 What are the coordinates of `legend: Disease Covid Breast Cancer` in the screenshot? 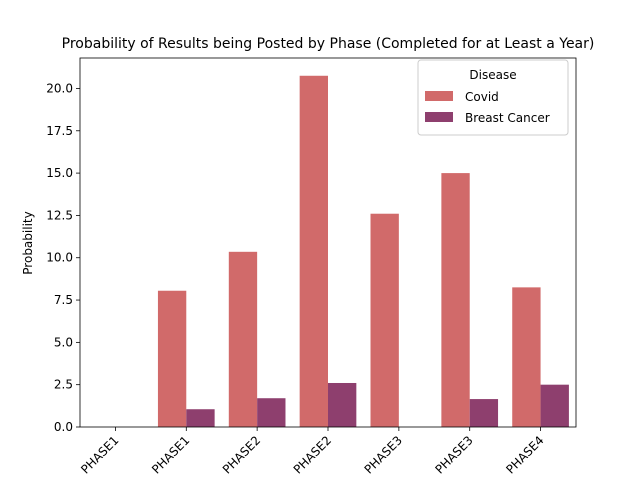 It's located at (493, 97).